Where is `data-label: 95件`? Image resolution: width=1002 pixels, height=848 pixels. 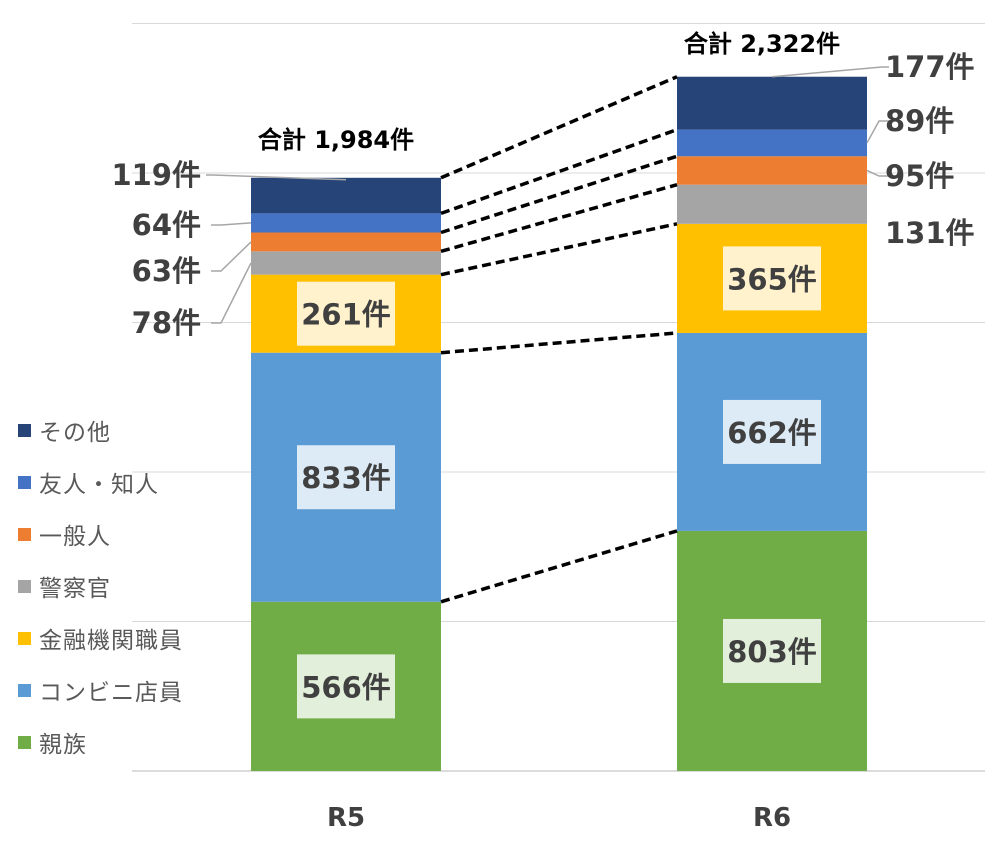 data-label: 95件 is located at coordinates (919, 176).